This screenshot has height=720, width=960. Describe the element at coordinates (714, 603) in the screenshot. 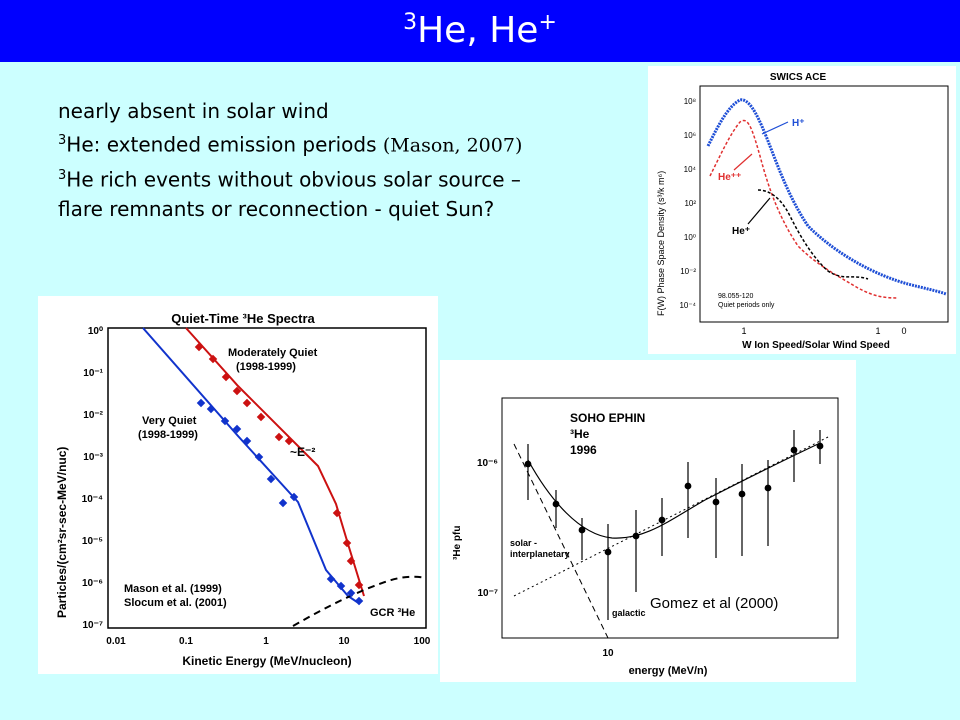

I see `soho-credit: Gomez et al (2000)` at that location.